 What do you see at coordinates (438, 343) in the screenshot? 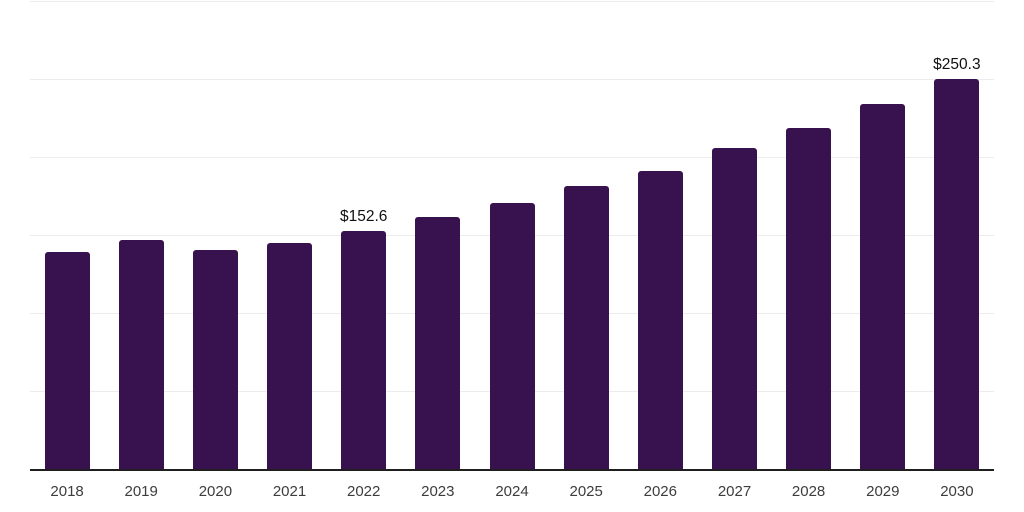
I see `bar-2023` at bounding box center [438, 343].